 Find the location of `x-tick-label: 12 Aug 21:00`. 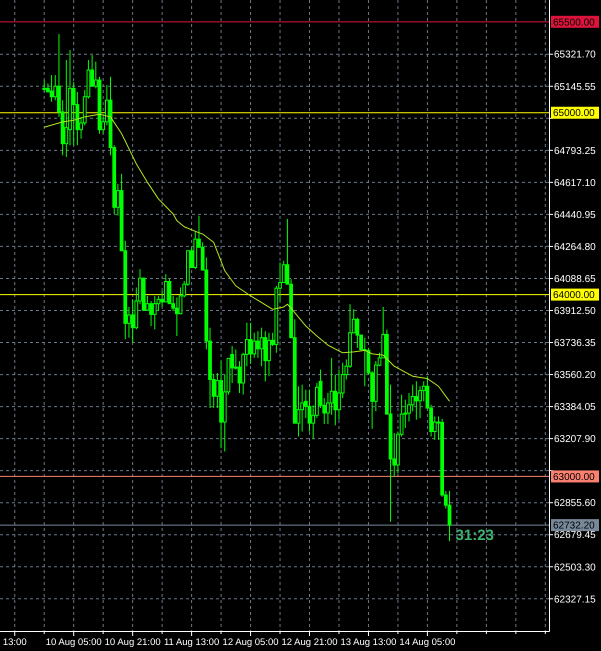

x-tick-label: 12 Aug 21:00 is located at coordinates (310, 642).